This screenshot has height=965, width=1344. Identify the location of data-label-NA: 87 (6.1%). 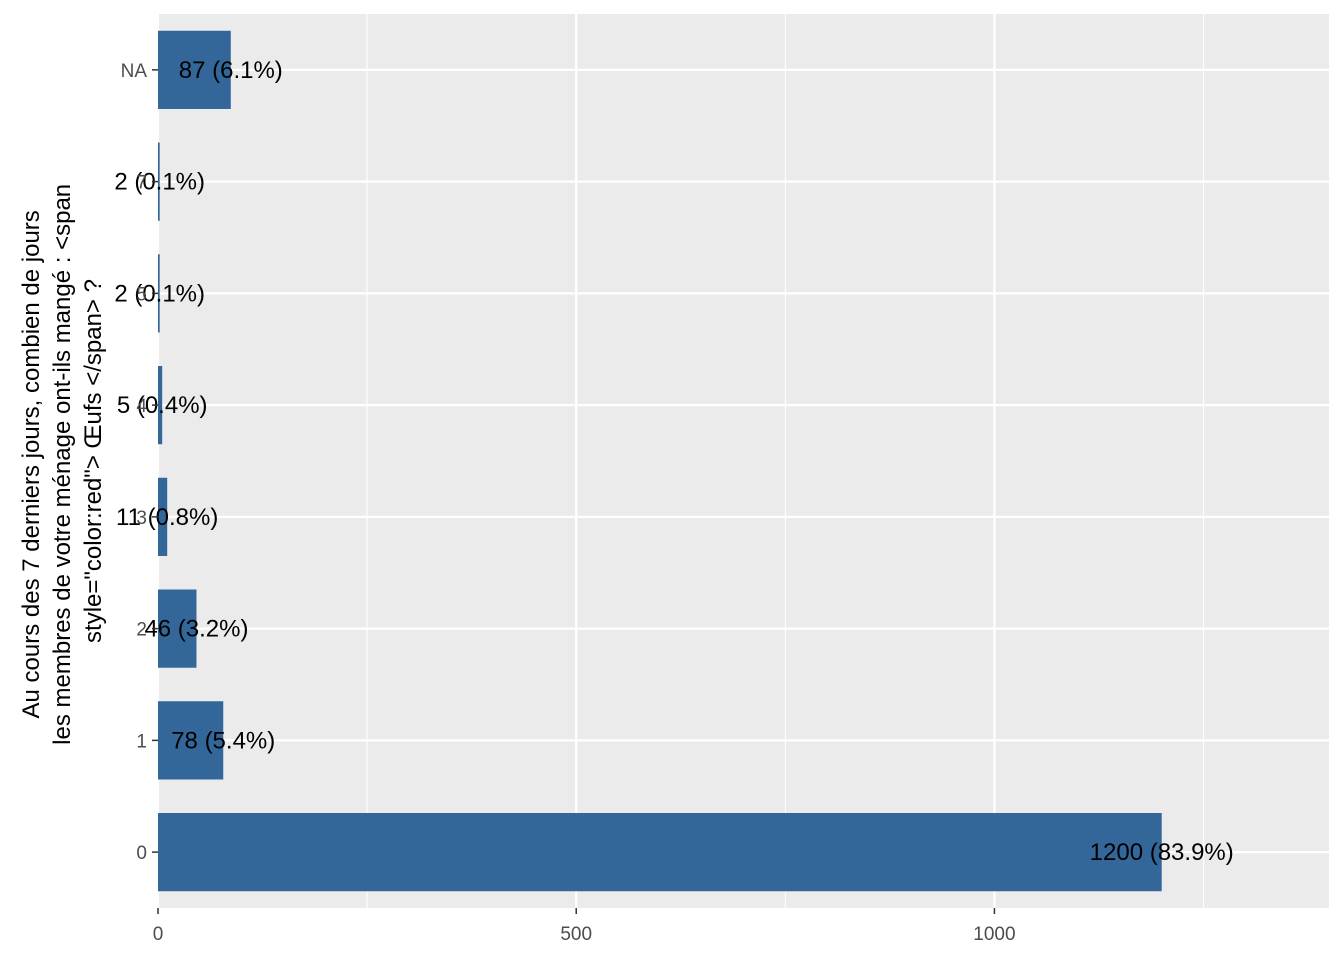
(231, 70).